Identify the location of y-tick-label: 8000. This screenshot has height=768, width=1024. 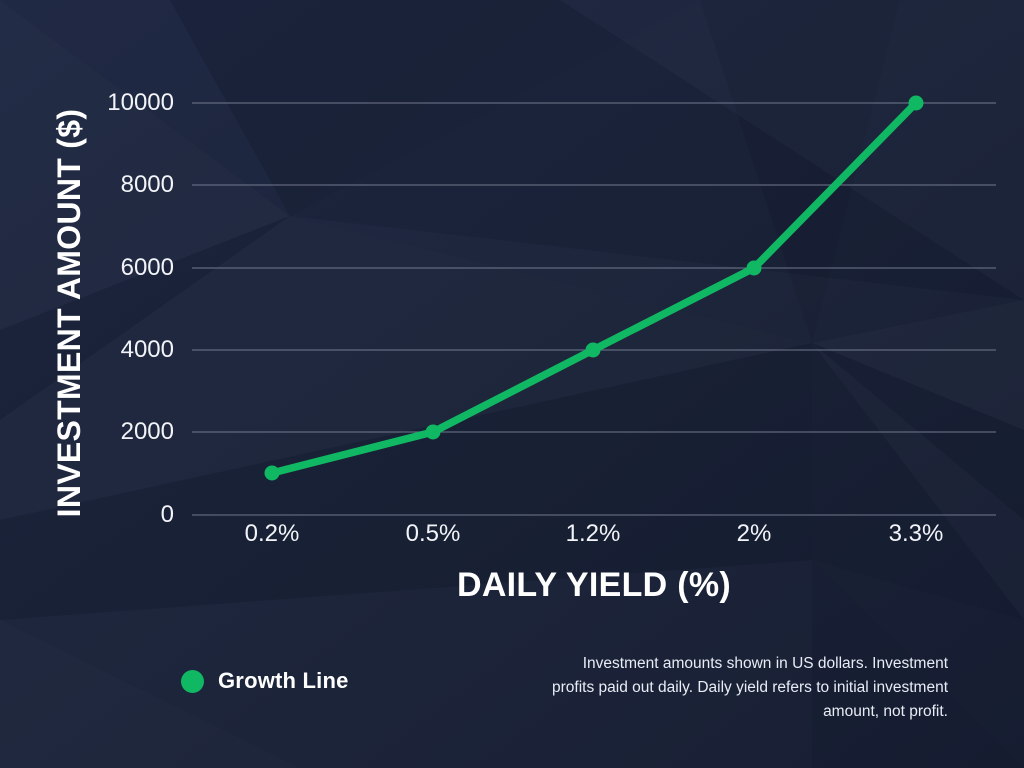
(147, 184).